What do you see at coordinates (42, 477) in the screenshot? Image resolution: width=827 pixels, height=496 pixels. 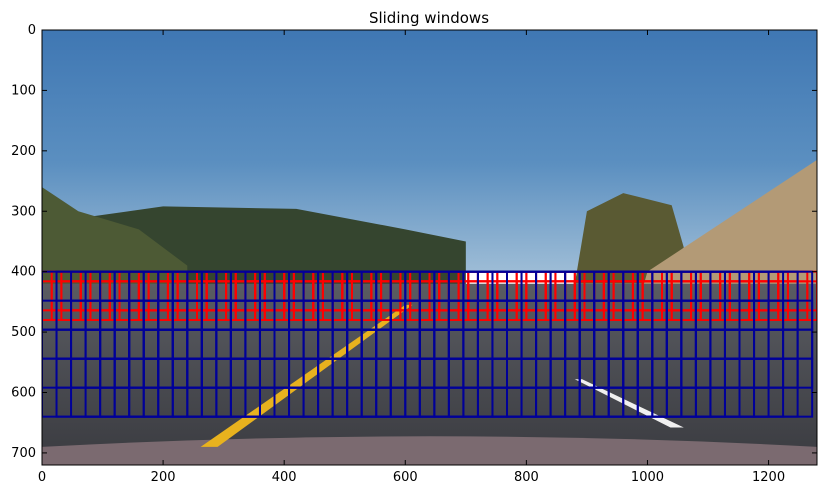 I see `x-tick-label: 0` at bounding box center [42, 477].